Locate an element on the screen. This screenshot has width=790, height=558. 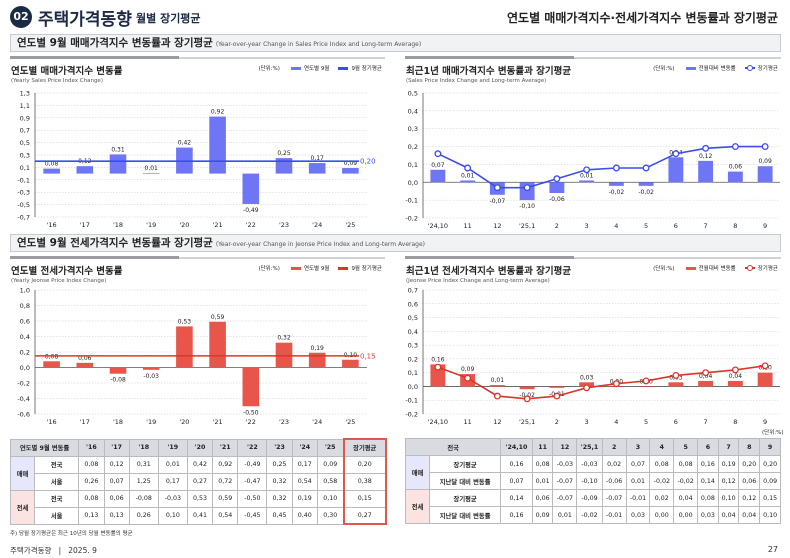
chart-divider is located at coordinates (197, 57).